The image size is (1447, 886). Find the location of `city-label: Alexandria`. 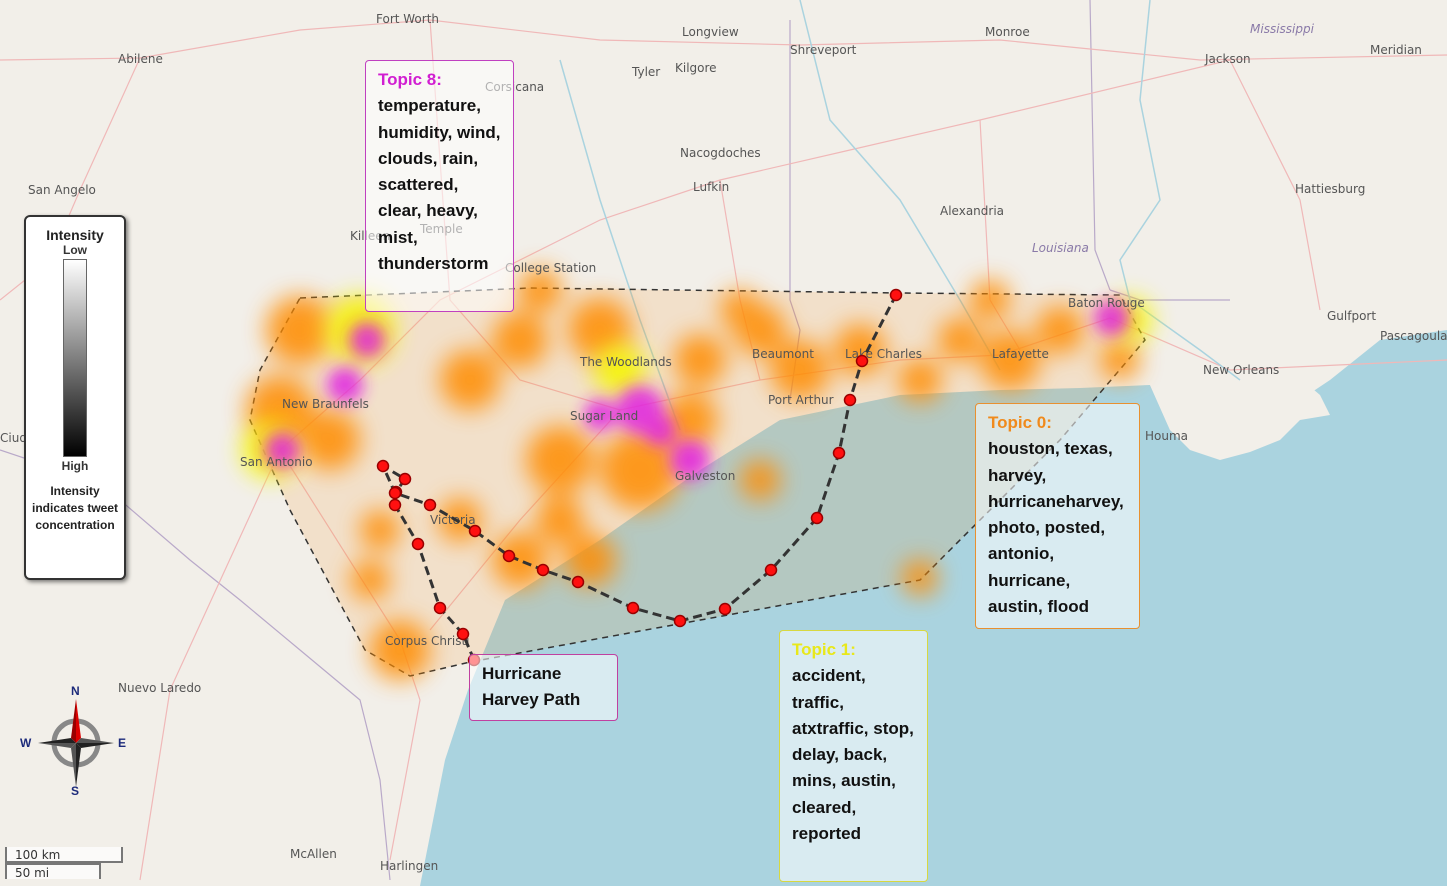

city-label: Alexandria is located at coordinates (972, 211).